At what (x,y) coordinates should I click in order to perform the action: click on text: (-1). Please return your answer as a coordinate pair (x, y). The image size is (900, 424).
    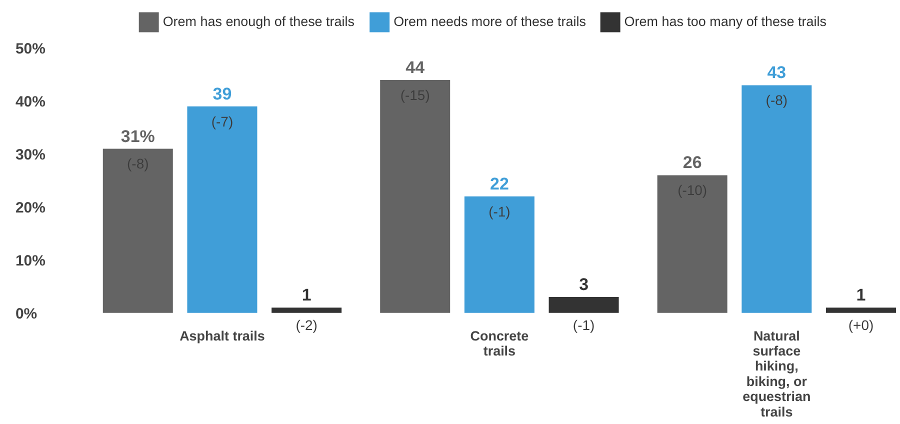
    Looking at the image, I should click on (583, 324).